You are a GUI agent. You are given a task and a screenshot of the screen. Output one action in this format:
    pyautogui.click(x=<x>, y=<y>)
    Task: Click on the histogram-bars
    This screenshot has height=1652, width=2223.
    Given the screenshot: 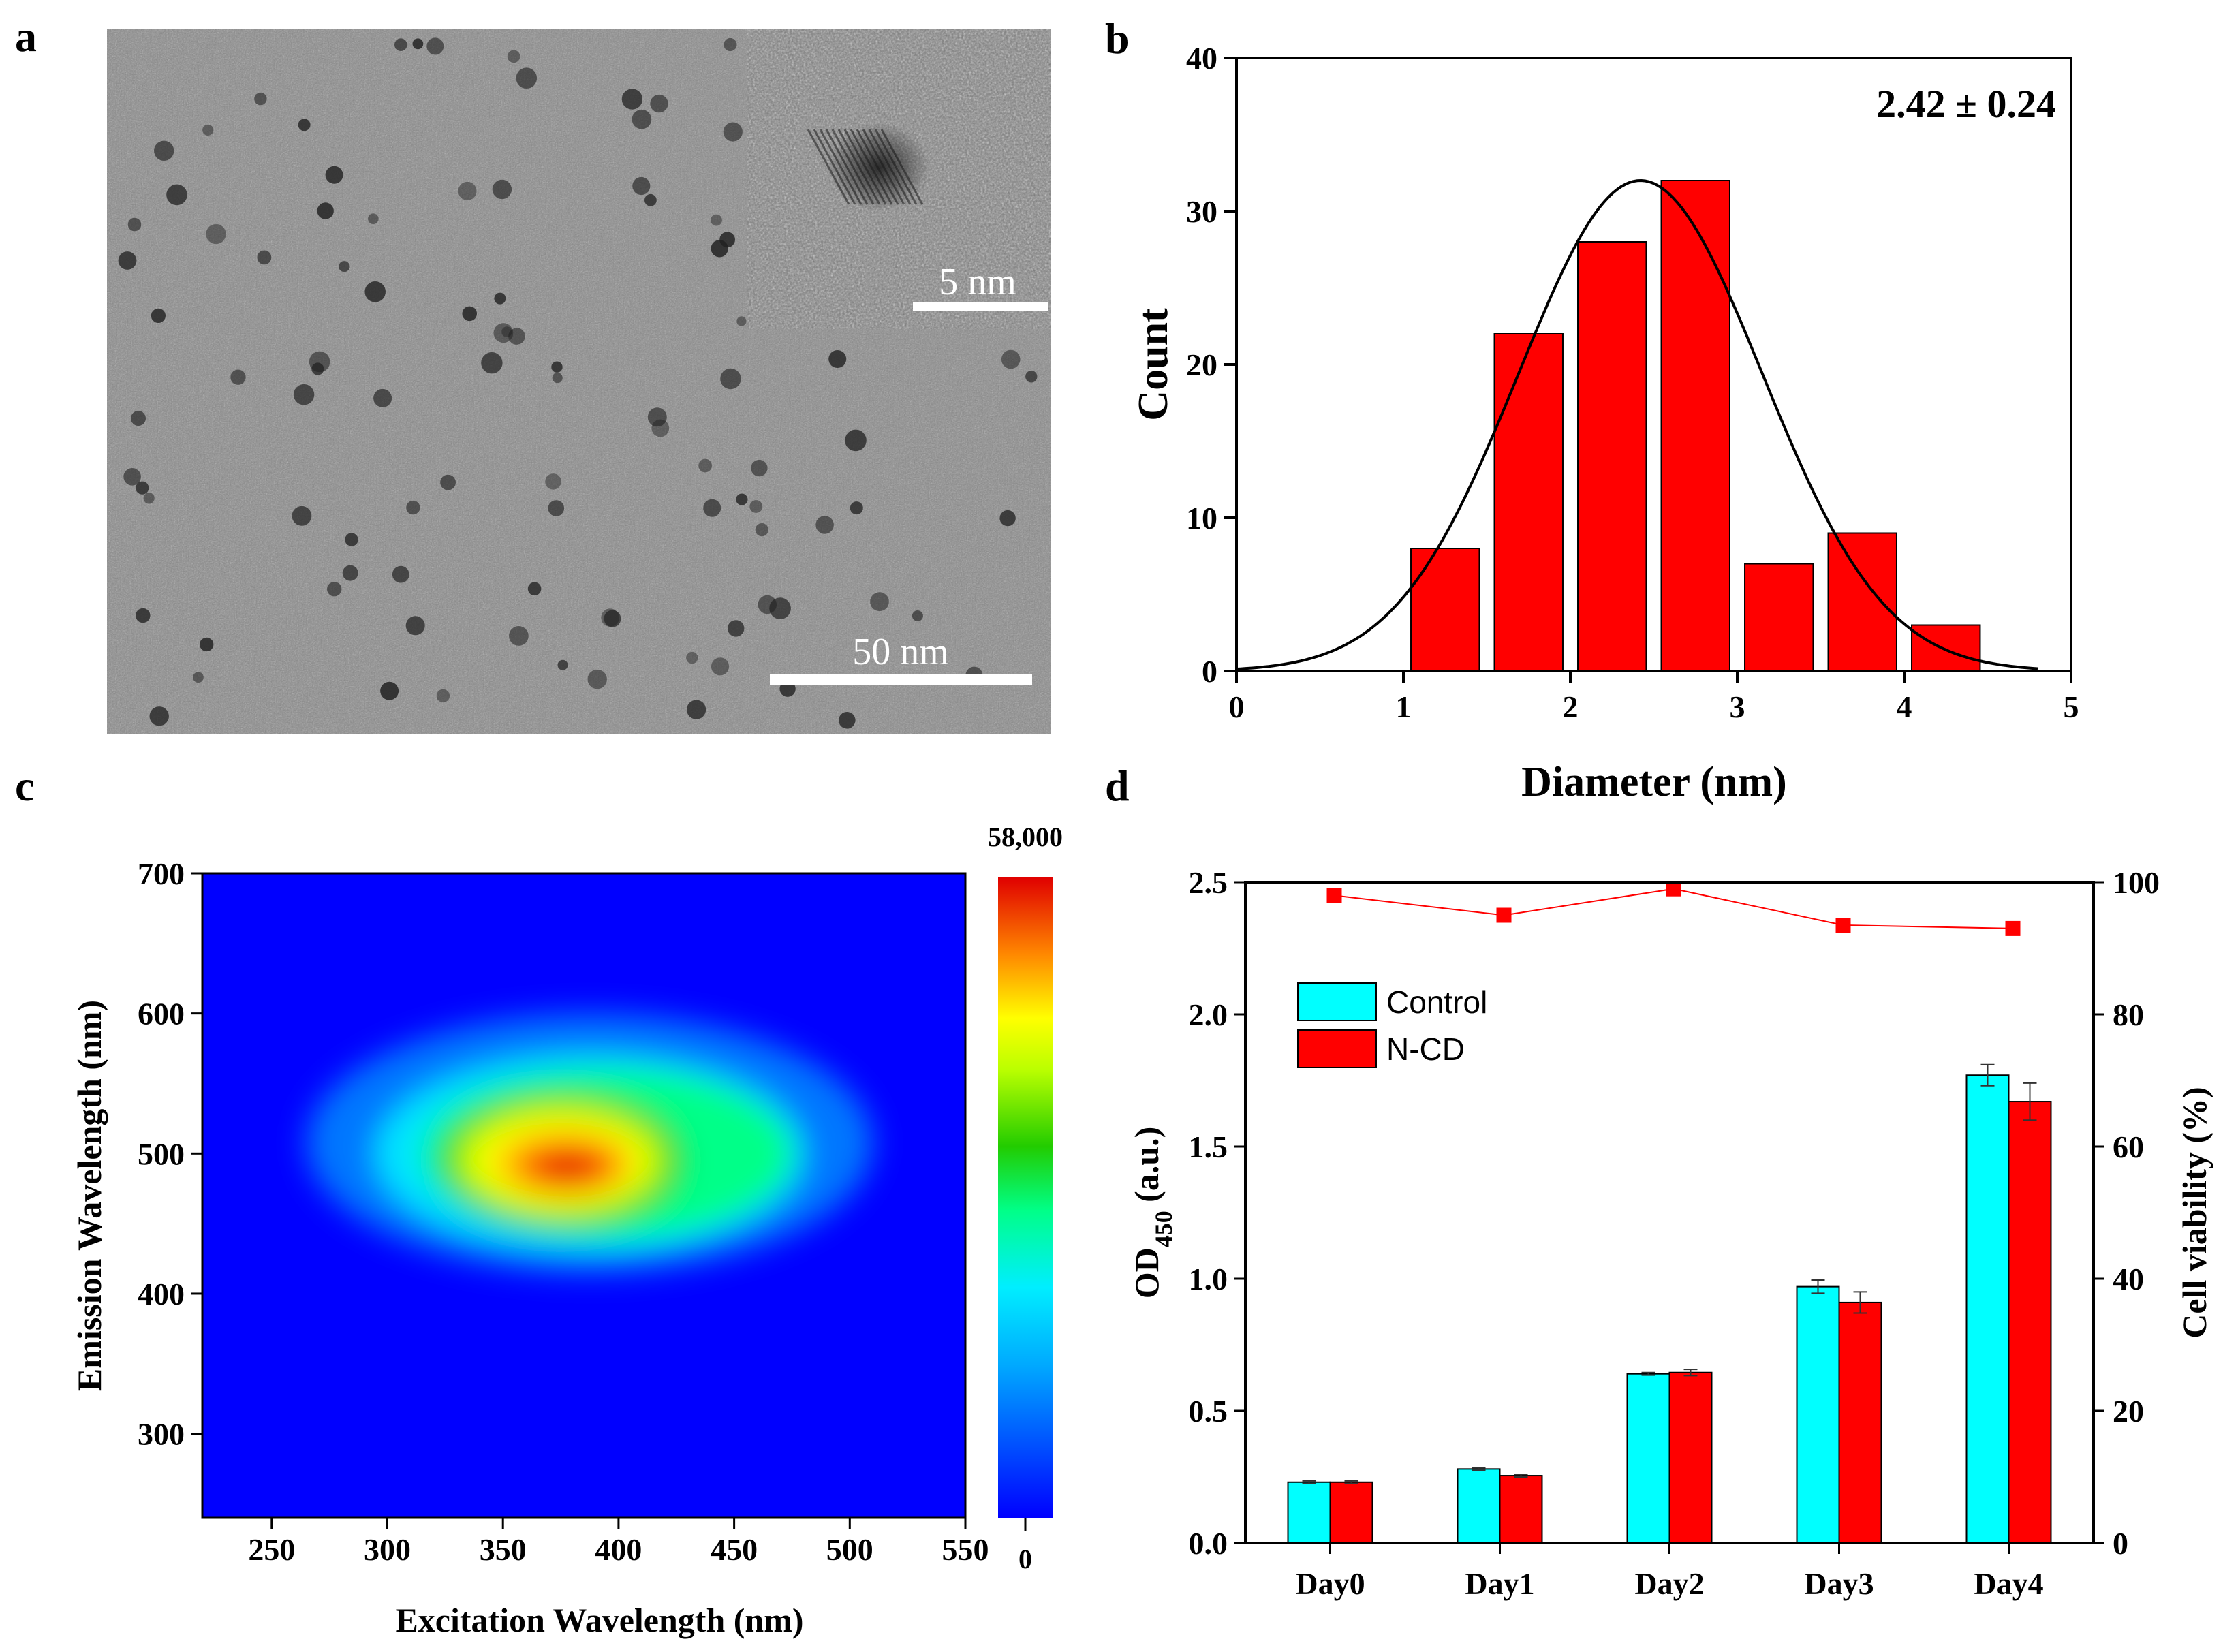 What is the action you would take?
    pyautogui.click(x=1695, y=426)
    